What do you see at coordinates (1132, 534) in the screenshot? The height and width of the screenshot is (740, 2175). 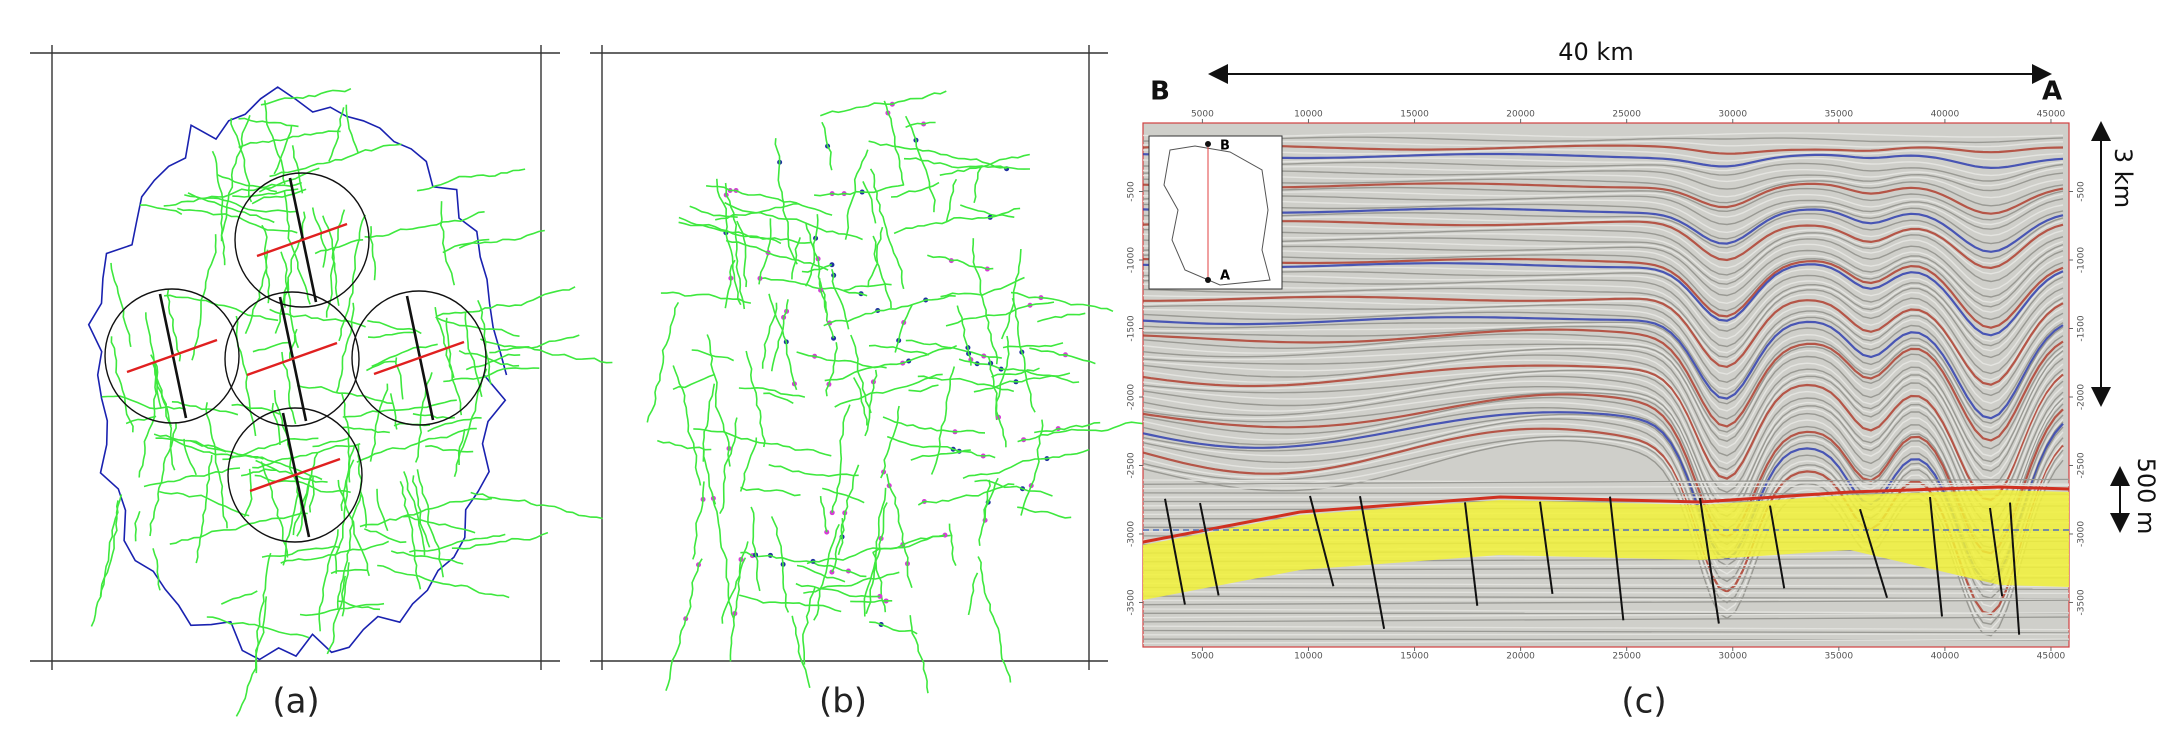 I see `y-tick-label: -3000` at bounding box center [1132, 534].